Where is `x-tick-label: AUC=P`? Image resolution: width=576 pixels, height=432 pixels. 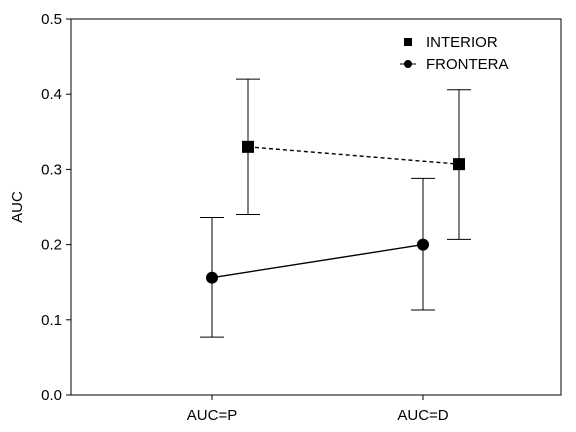 x-tick-label: AUC=P is located at coordinates (212, 415).